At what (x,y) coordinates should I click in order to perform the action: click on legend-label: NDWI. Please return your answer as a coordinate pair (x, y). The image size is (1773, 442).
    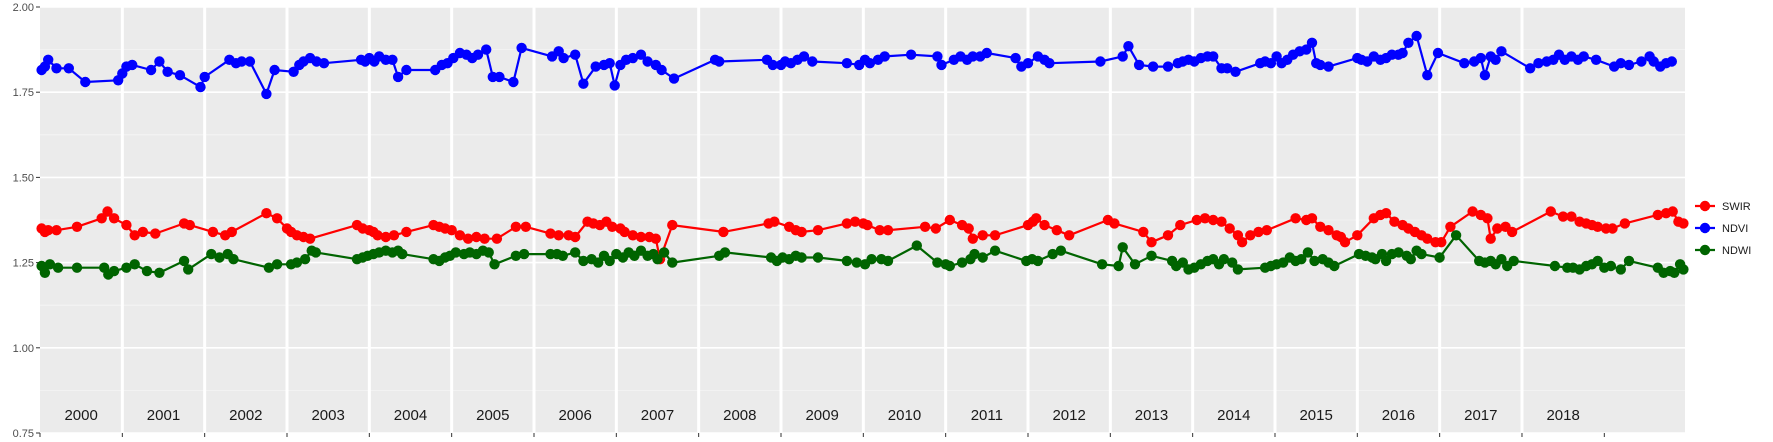
    Looking at the image, I should click on (1736, 251).